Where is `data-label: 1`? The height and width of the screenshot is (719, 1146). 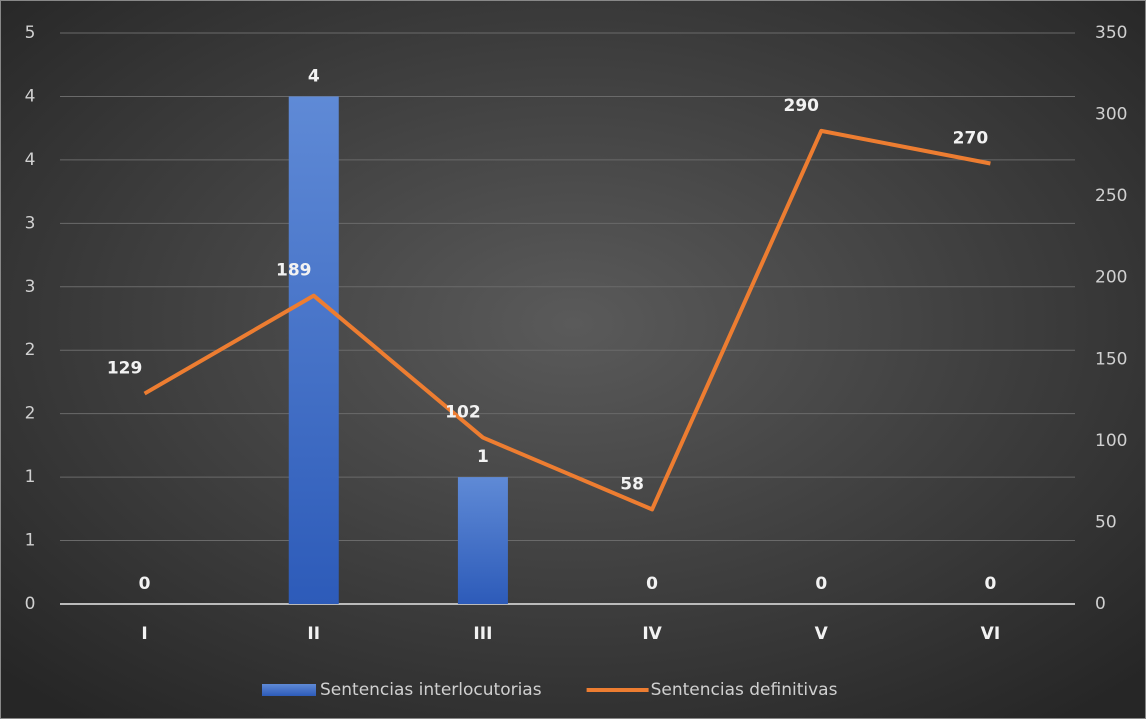
data-label: 1 is located at coordinates (483, 457).